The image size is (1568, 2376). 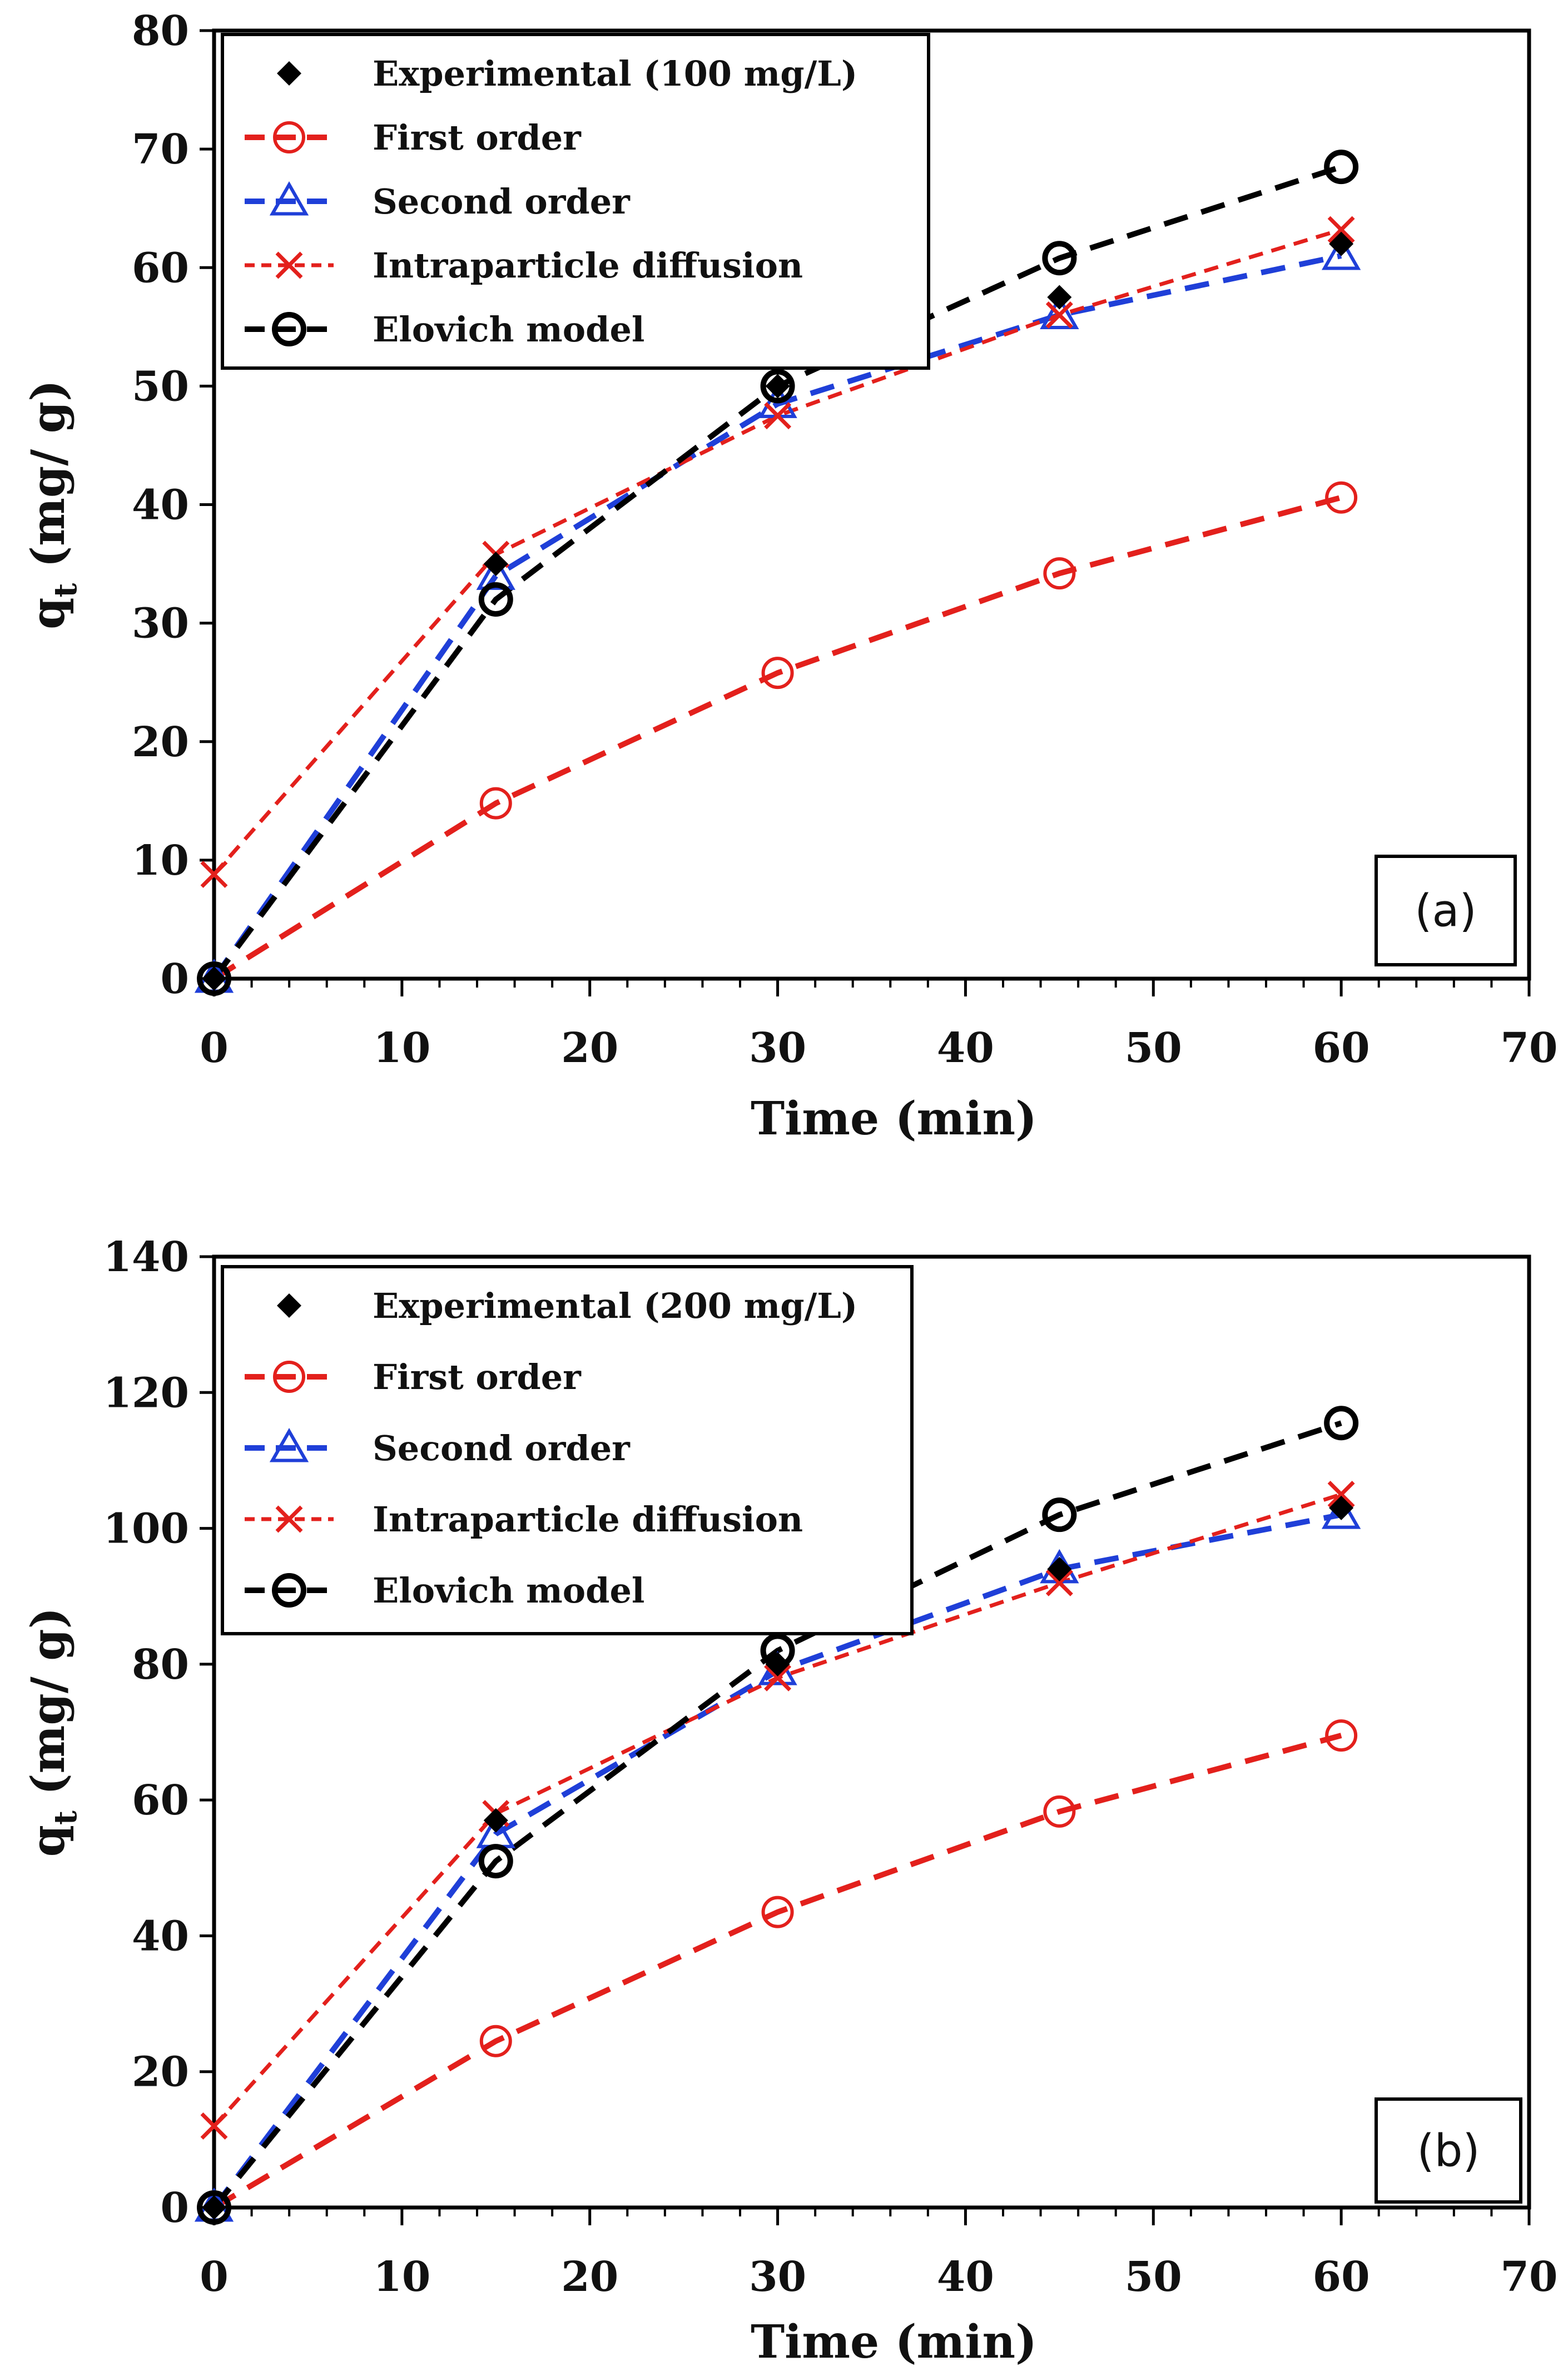 What do you see at coordinates (161, 861) in the screenshot?
I see `y-tick-label: 10` at bounding box center [161, 861].